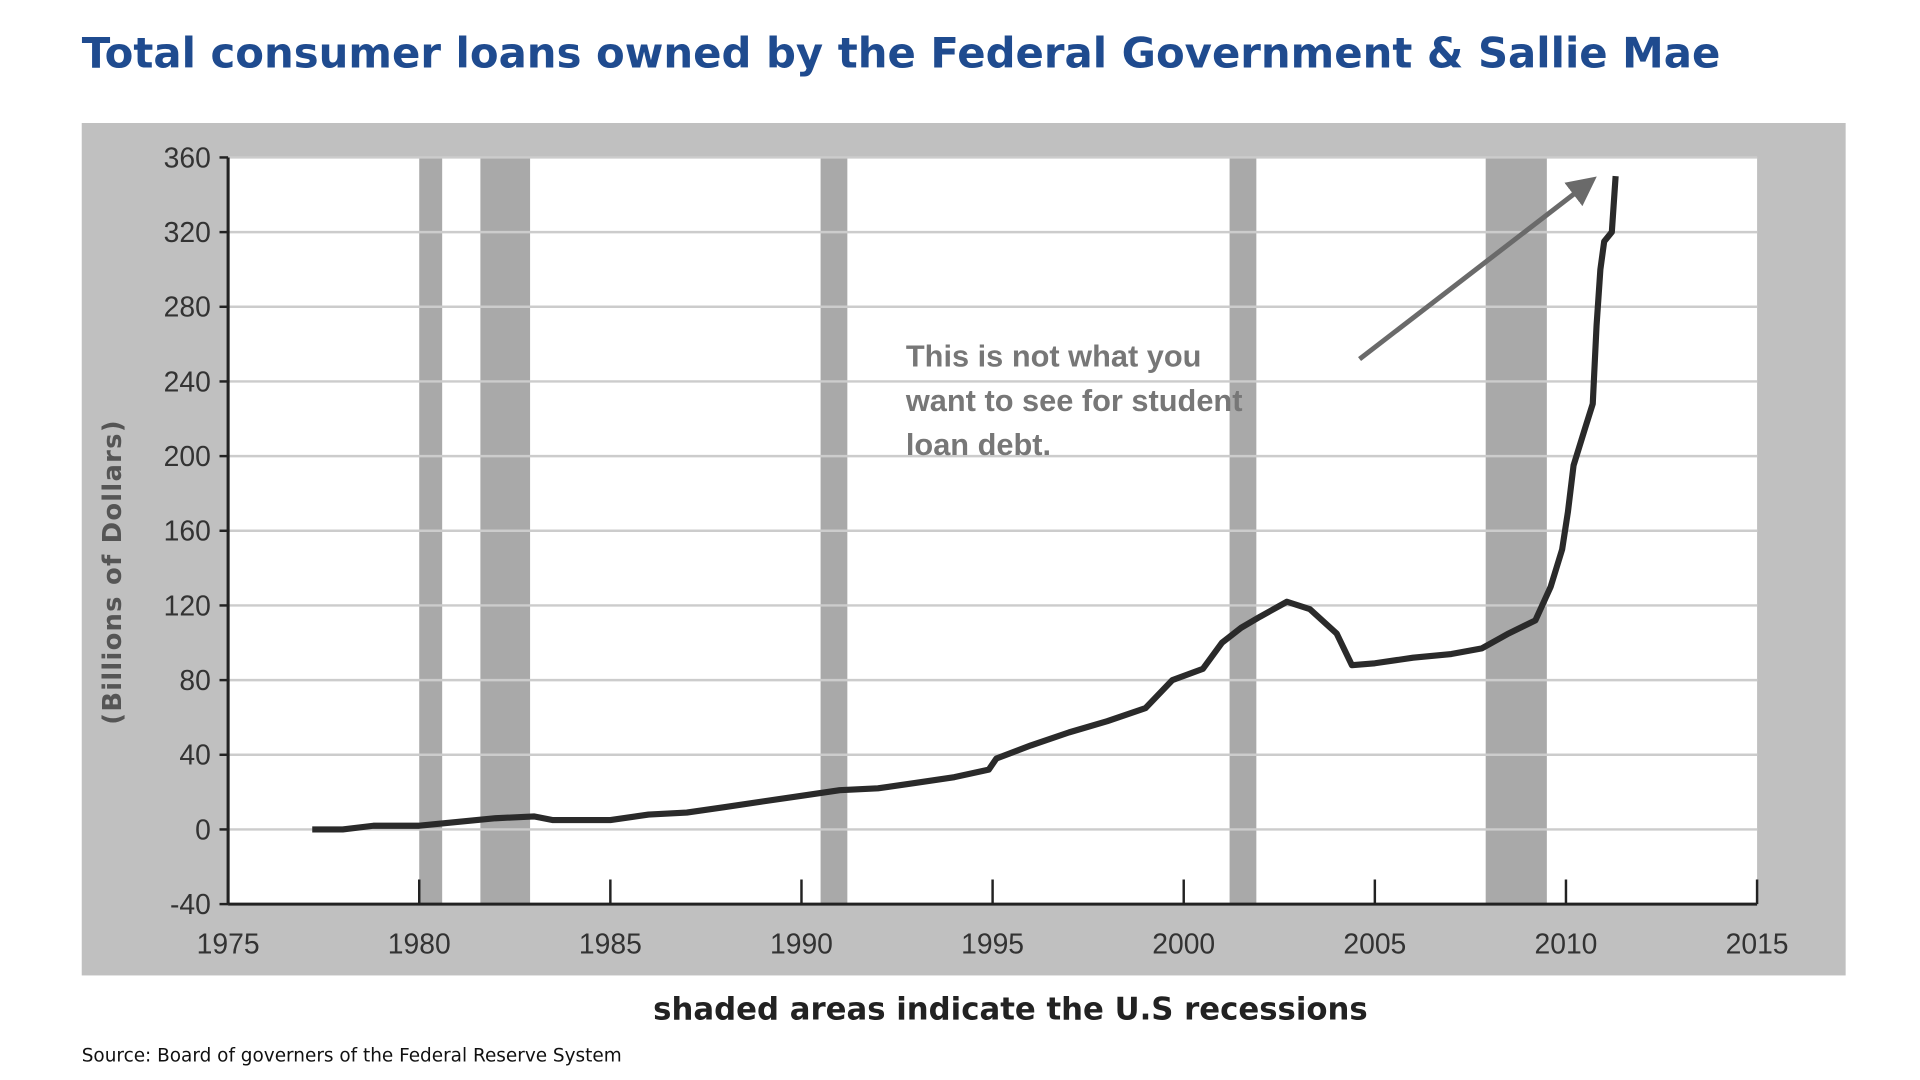 Image resolution: width=1920 pixels, height=1080 pixels. Describe the element at coordinates (190, 904) in the screenshot. I see `y-tick-label: -40` at that location.